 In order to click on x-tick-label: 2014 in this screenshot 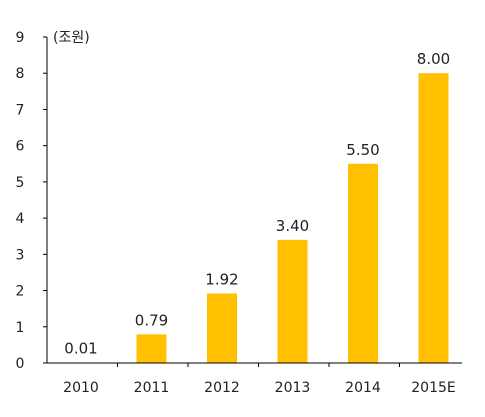, I will do `click(363, 388)`.